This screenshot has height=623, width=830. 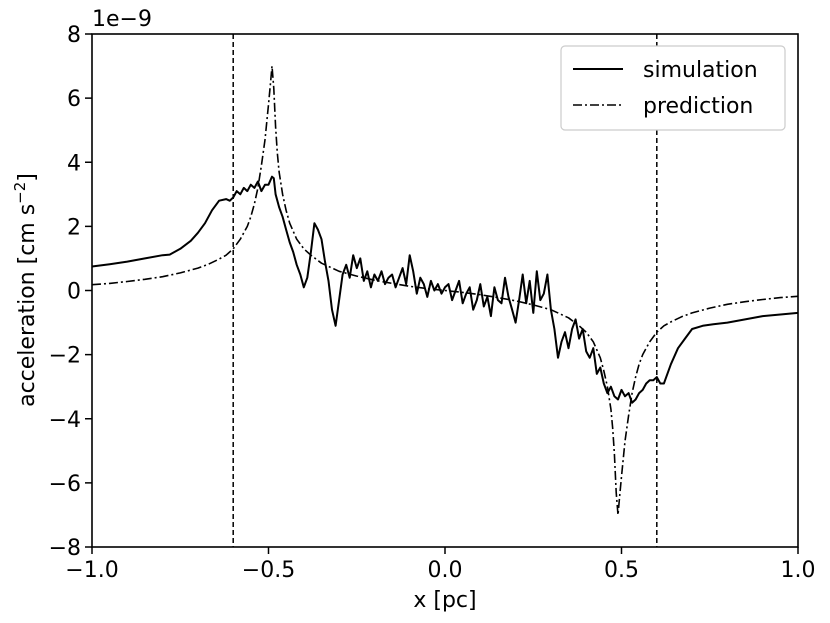 What do you see at coordinates (74, 227) in the screenshot?
I see `y-tick-label: 2` at bounding box center [74, 227].